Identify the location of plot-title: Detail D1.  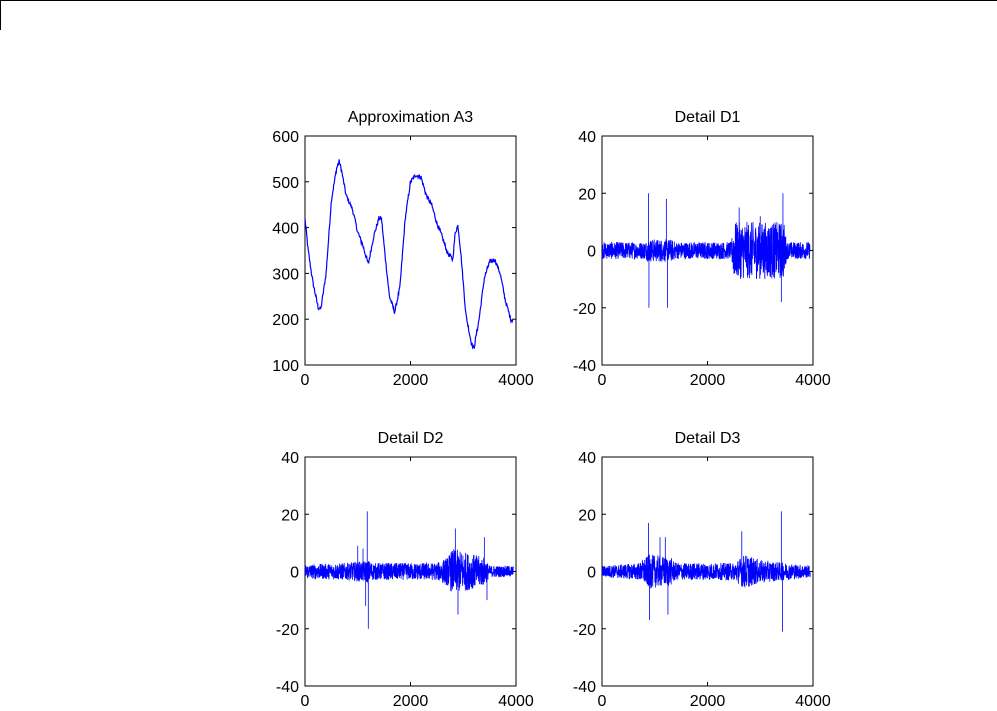
(708, 117).